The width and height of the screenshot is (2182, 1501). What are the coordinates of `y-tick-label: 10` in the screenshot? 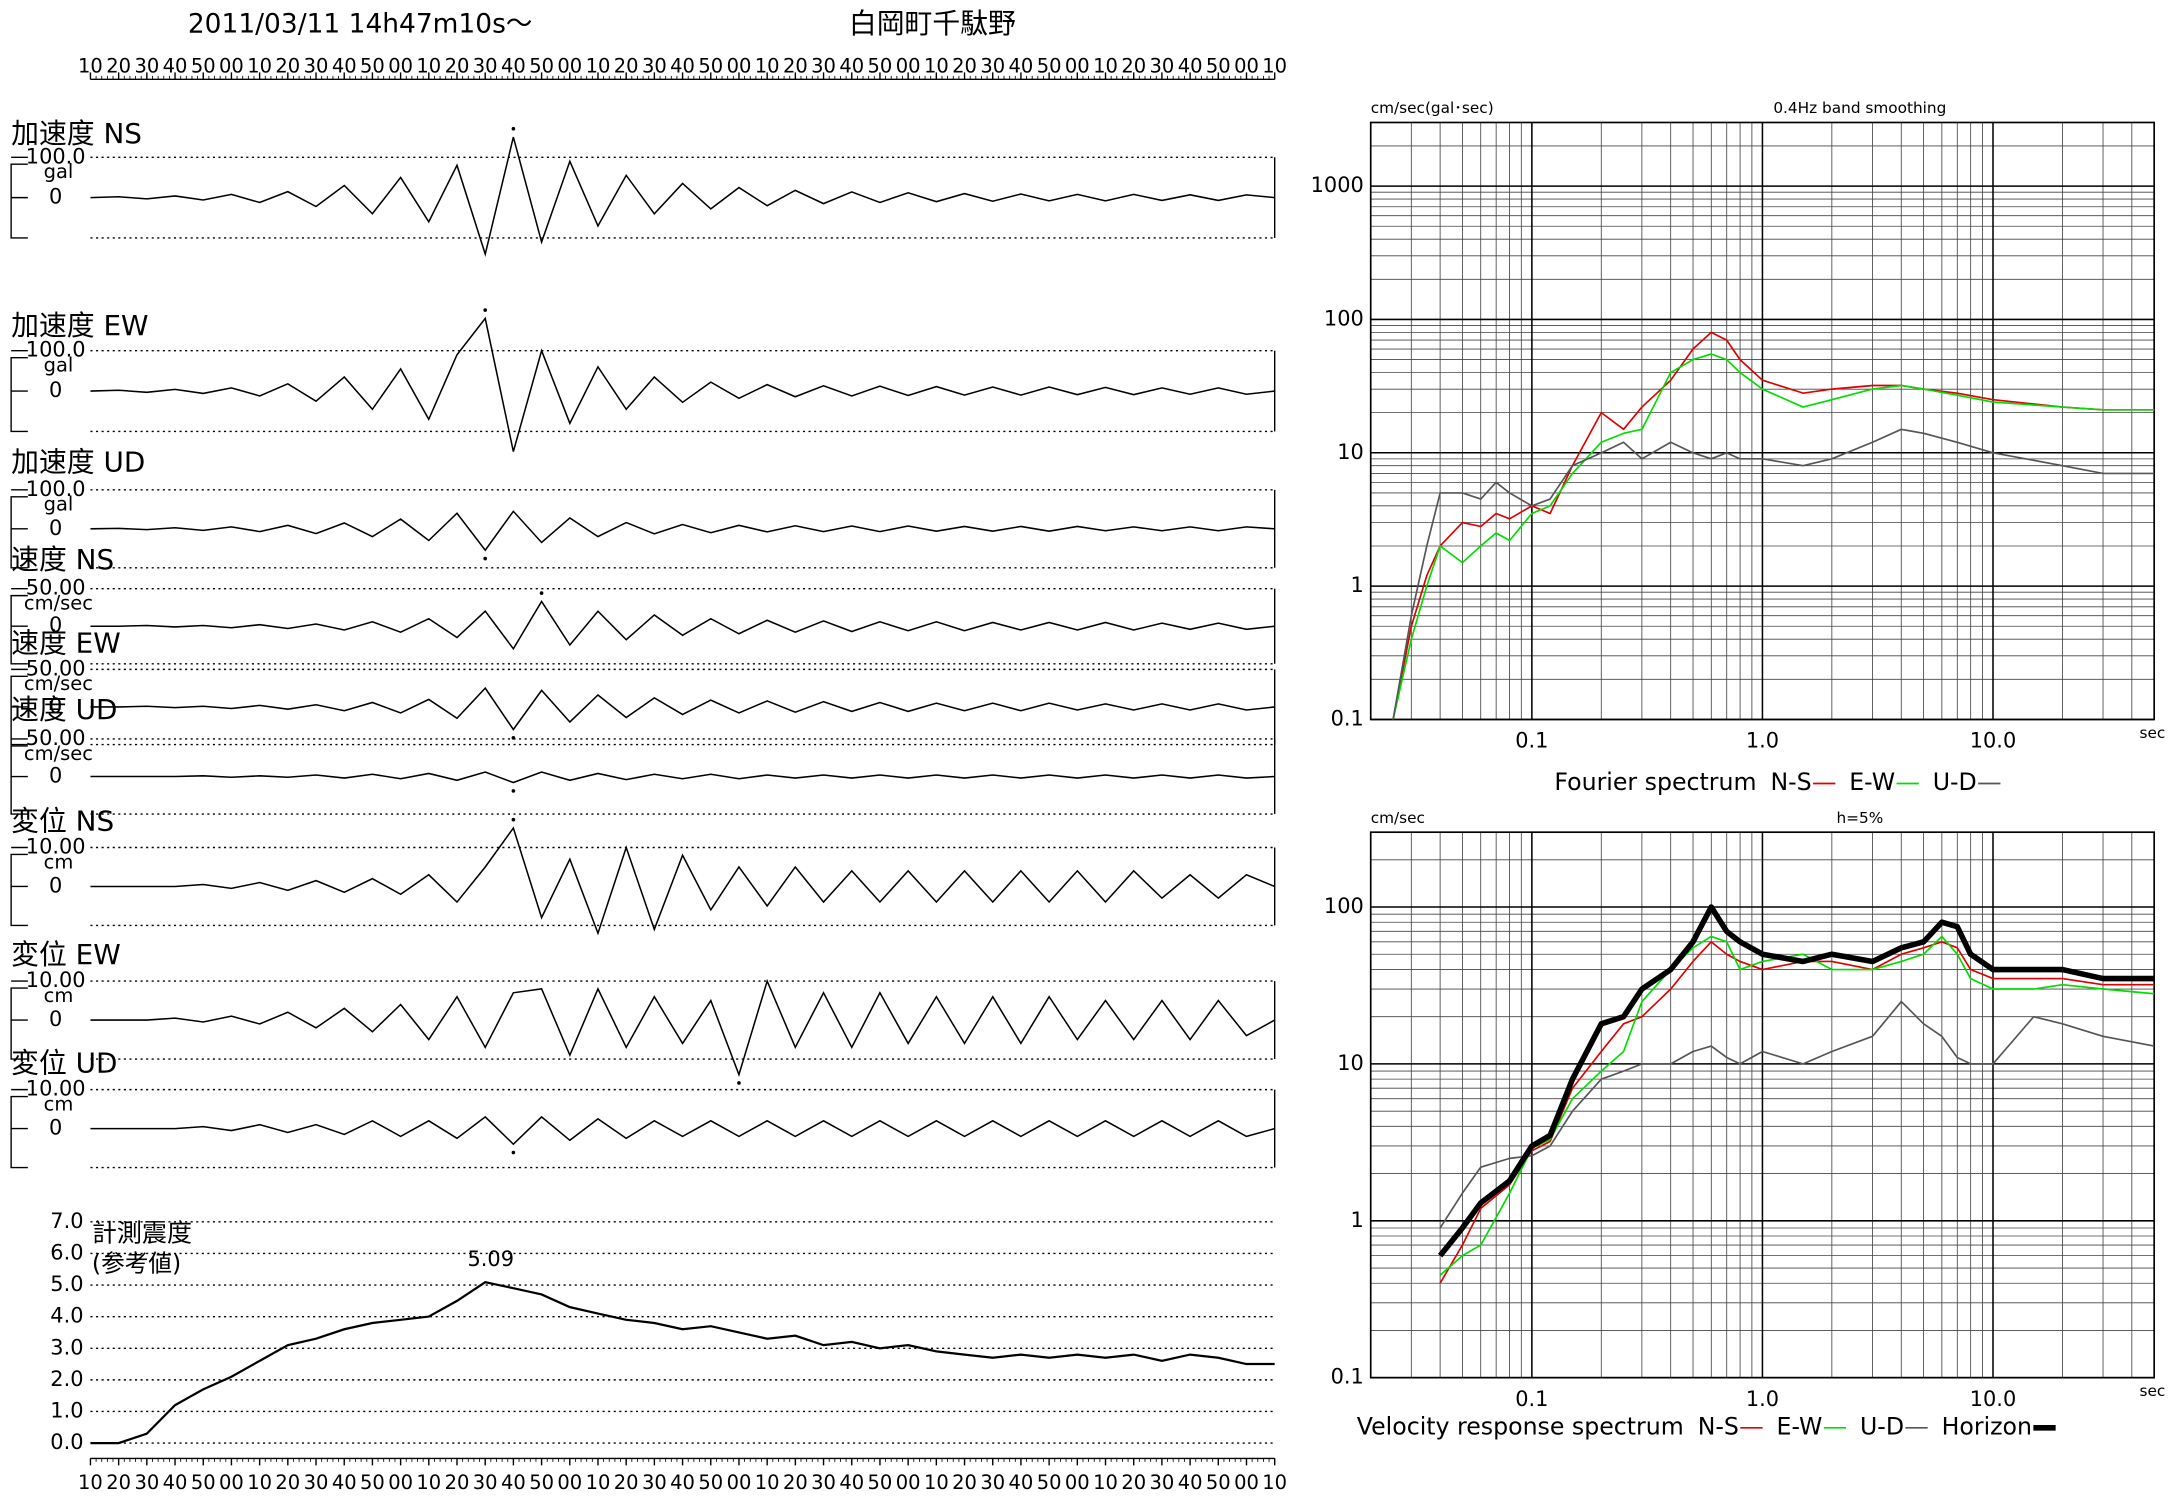 It's located at (1350, 1063).